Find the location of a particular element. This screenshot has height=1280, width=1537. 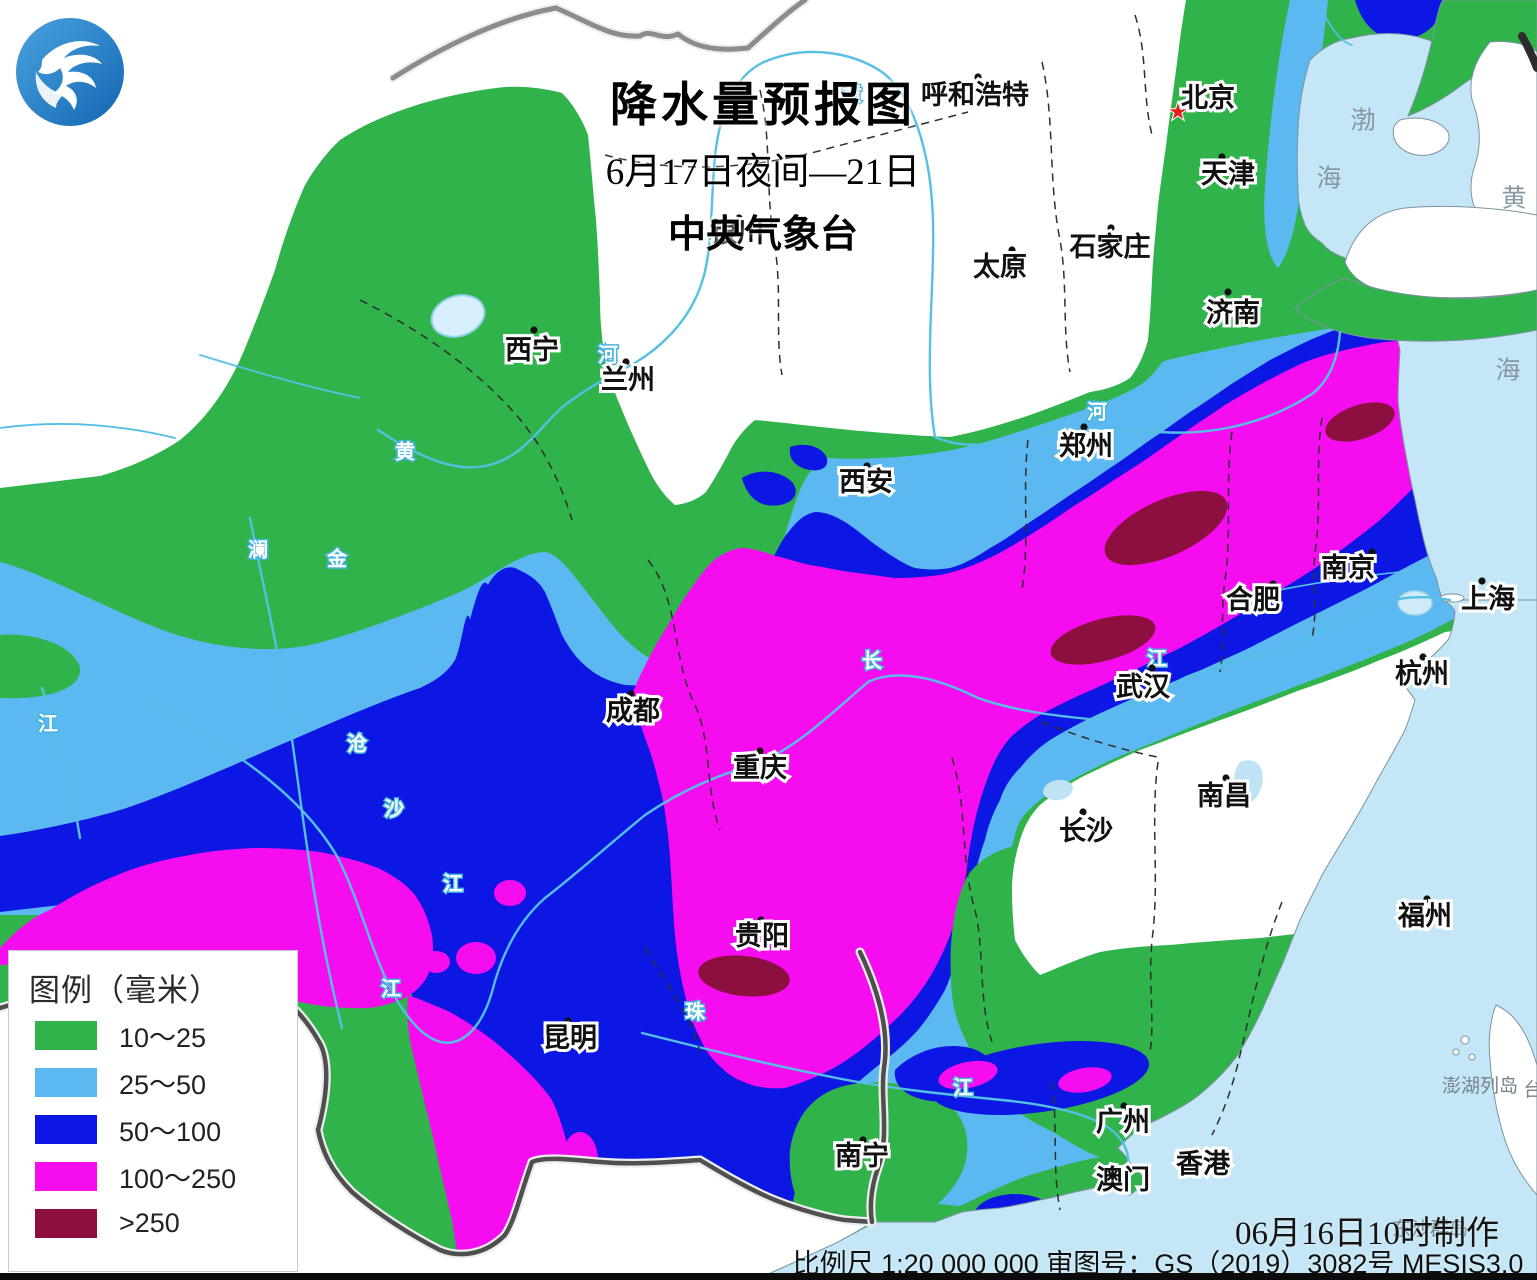

city-label: 香港 is located at coordinates (1203, 1164).